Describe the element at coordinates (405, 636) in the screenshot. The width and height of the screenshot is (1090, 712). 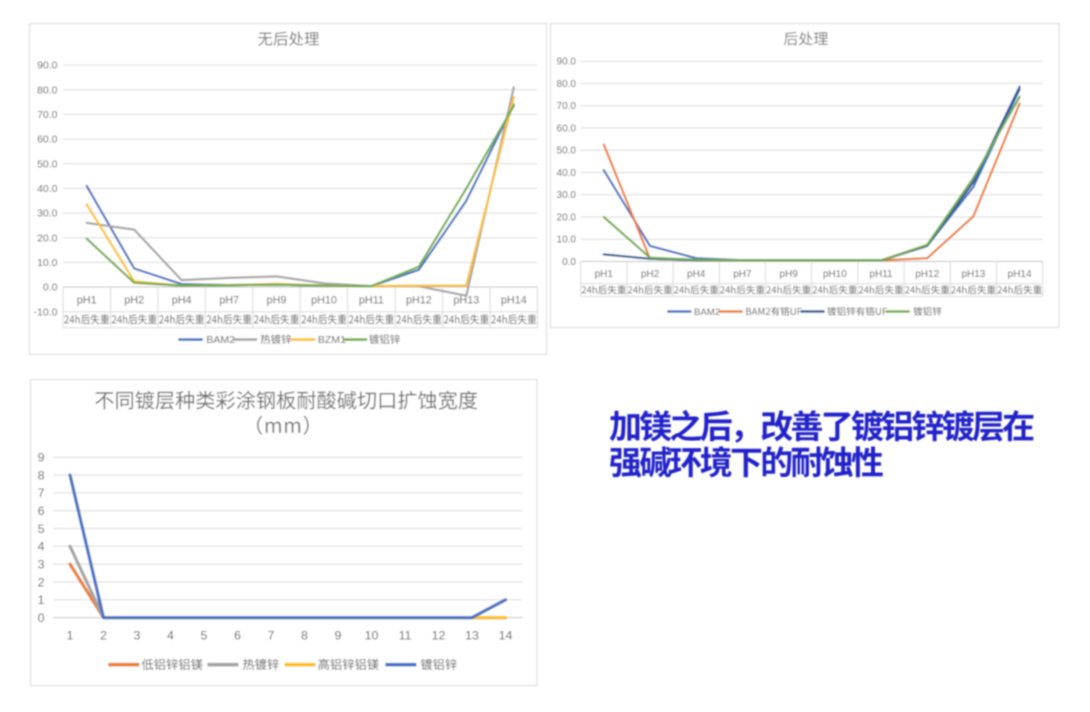
I see `svg-text: 11` at that location.